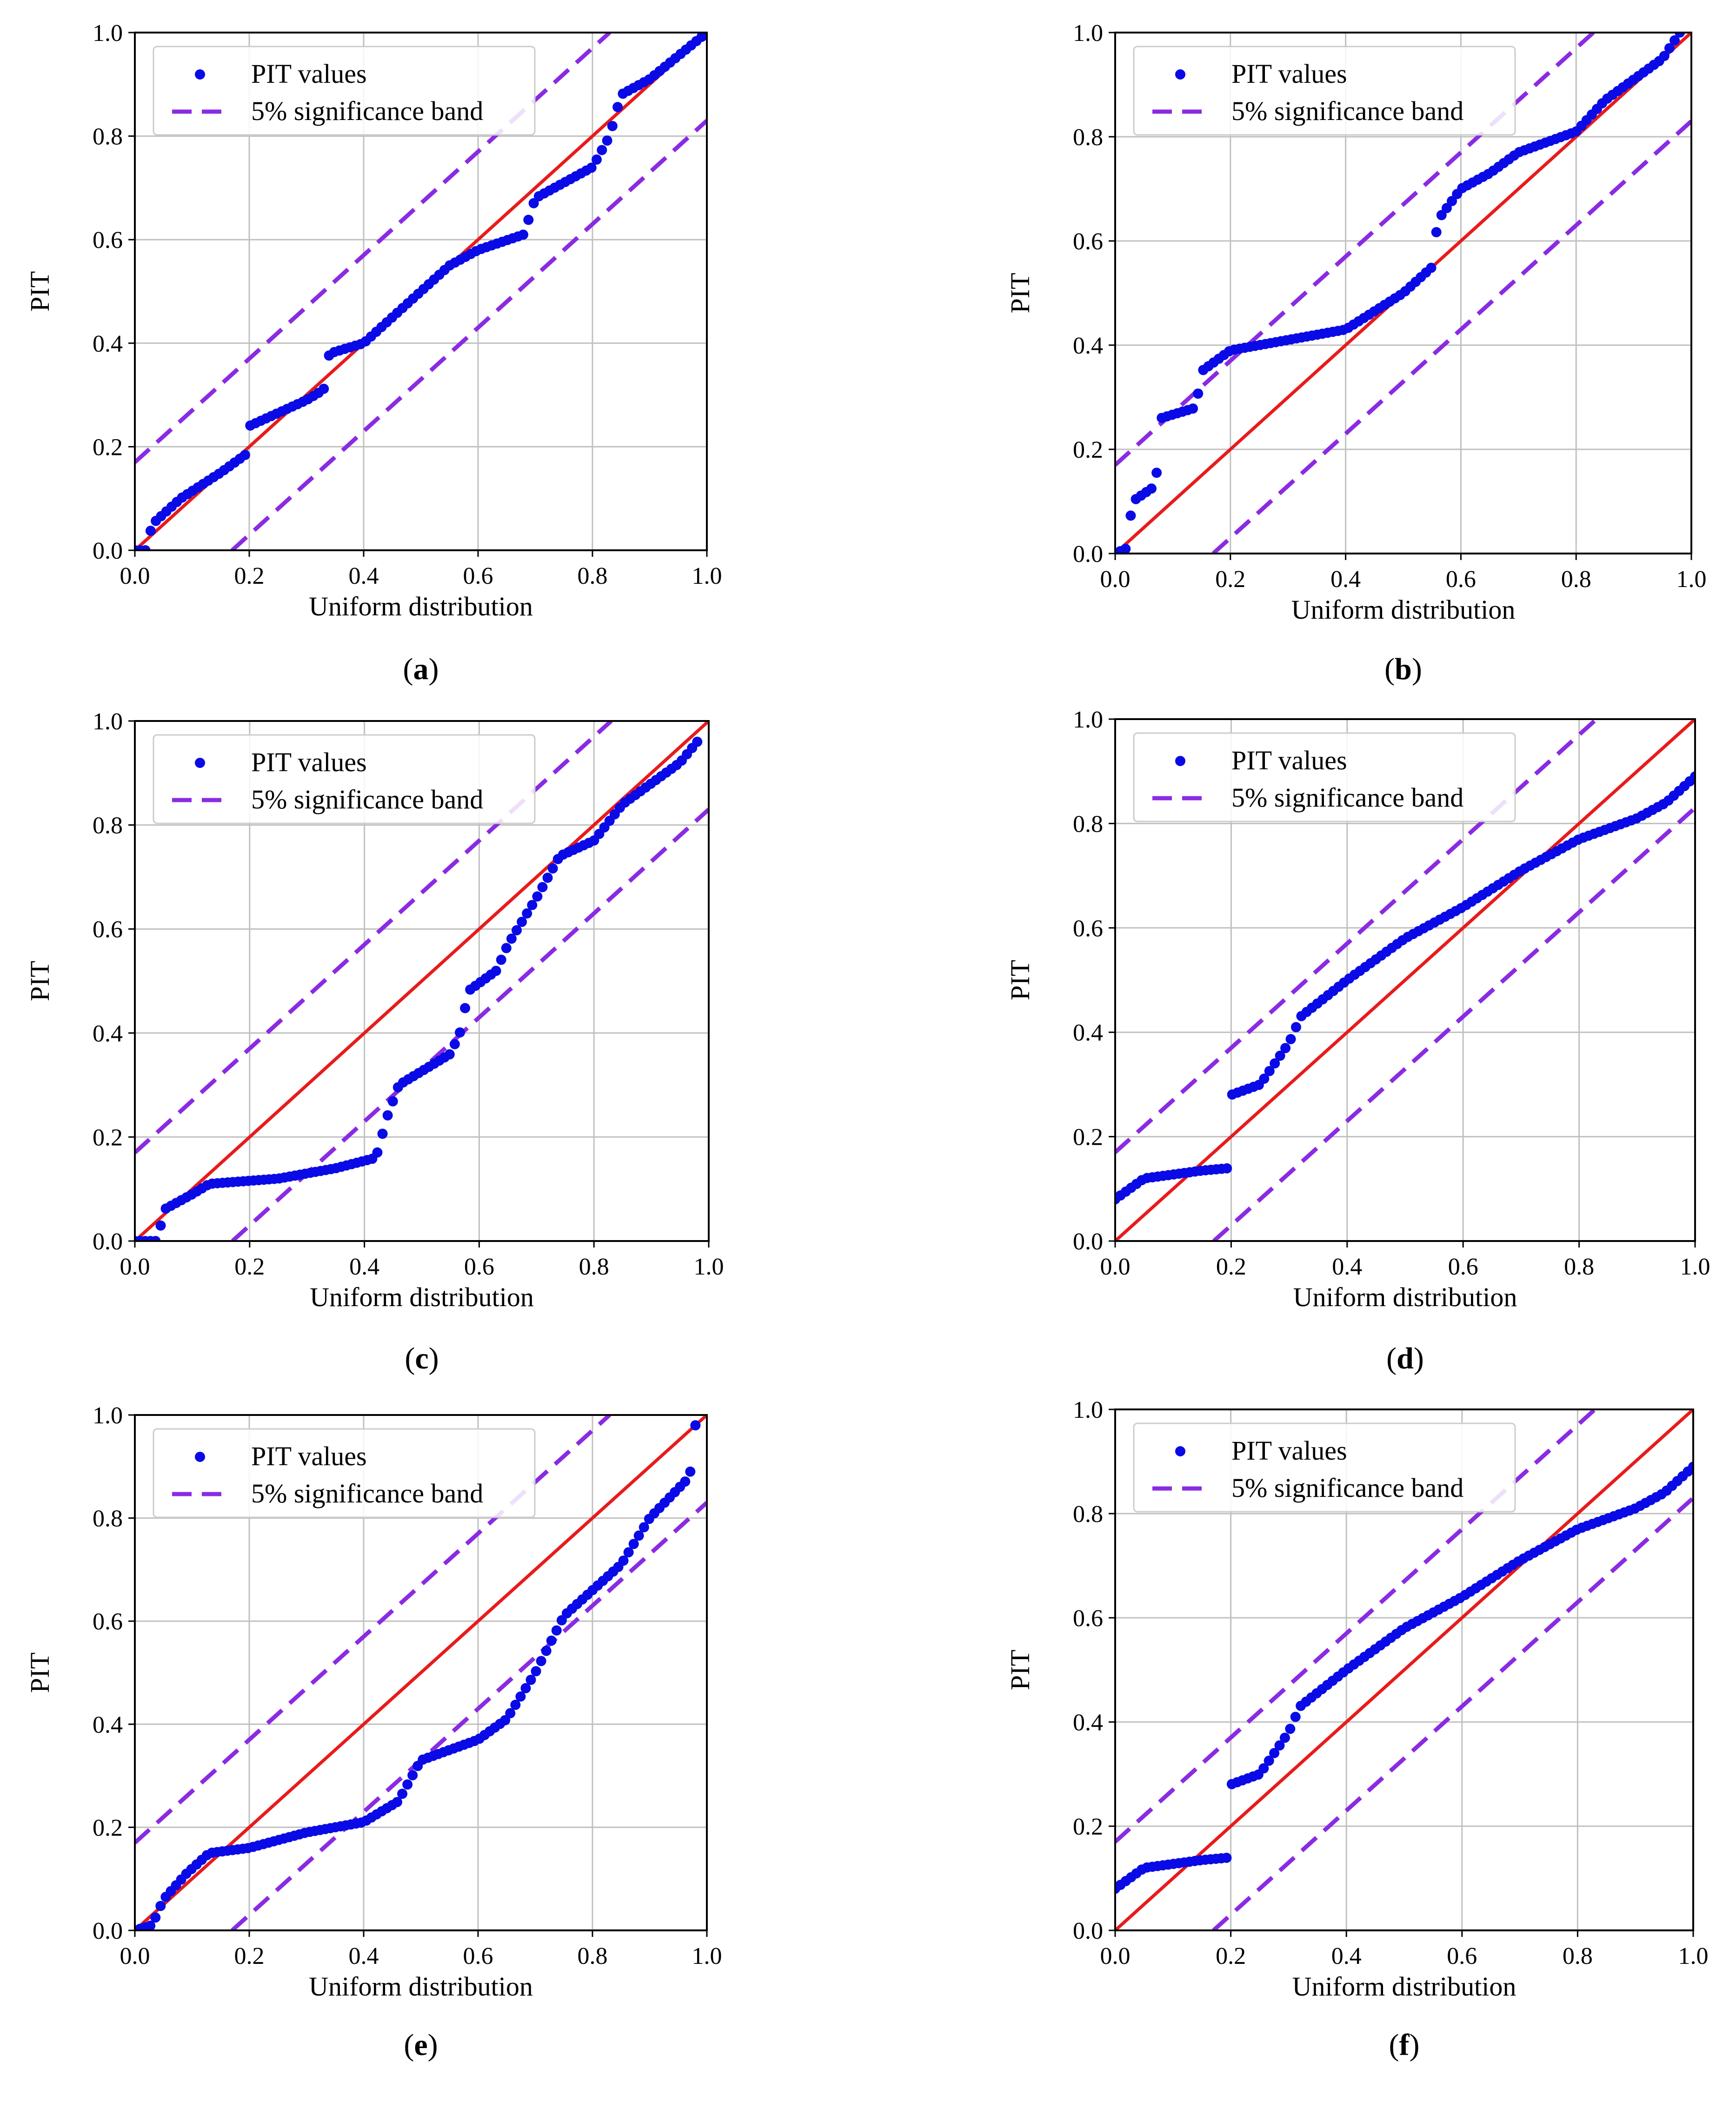 This screenshot has height=2109, width=1736. Describe the element at coordinates (1088, 928) in the screenshot. I see `y-tick-label: 0.6` at that location.